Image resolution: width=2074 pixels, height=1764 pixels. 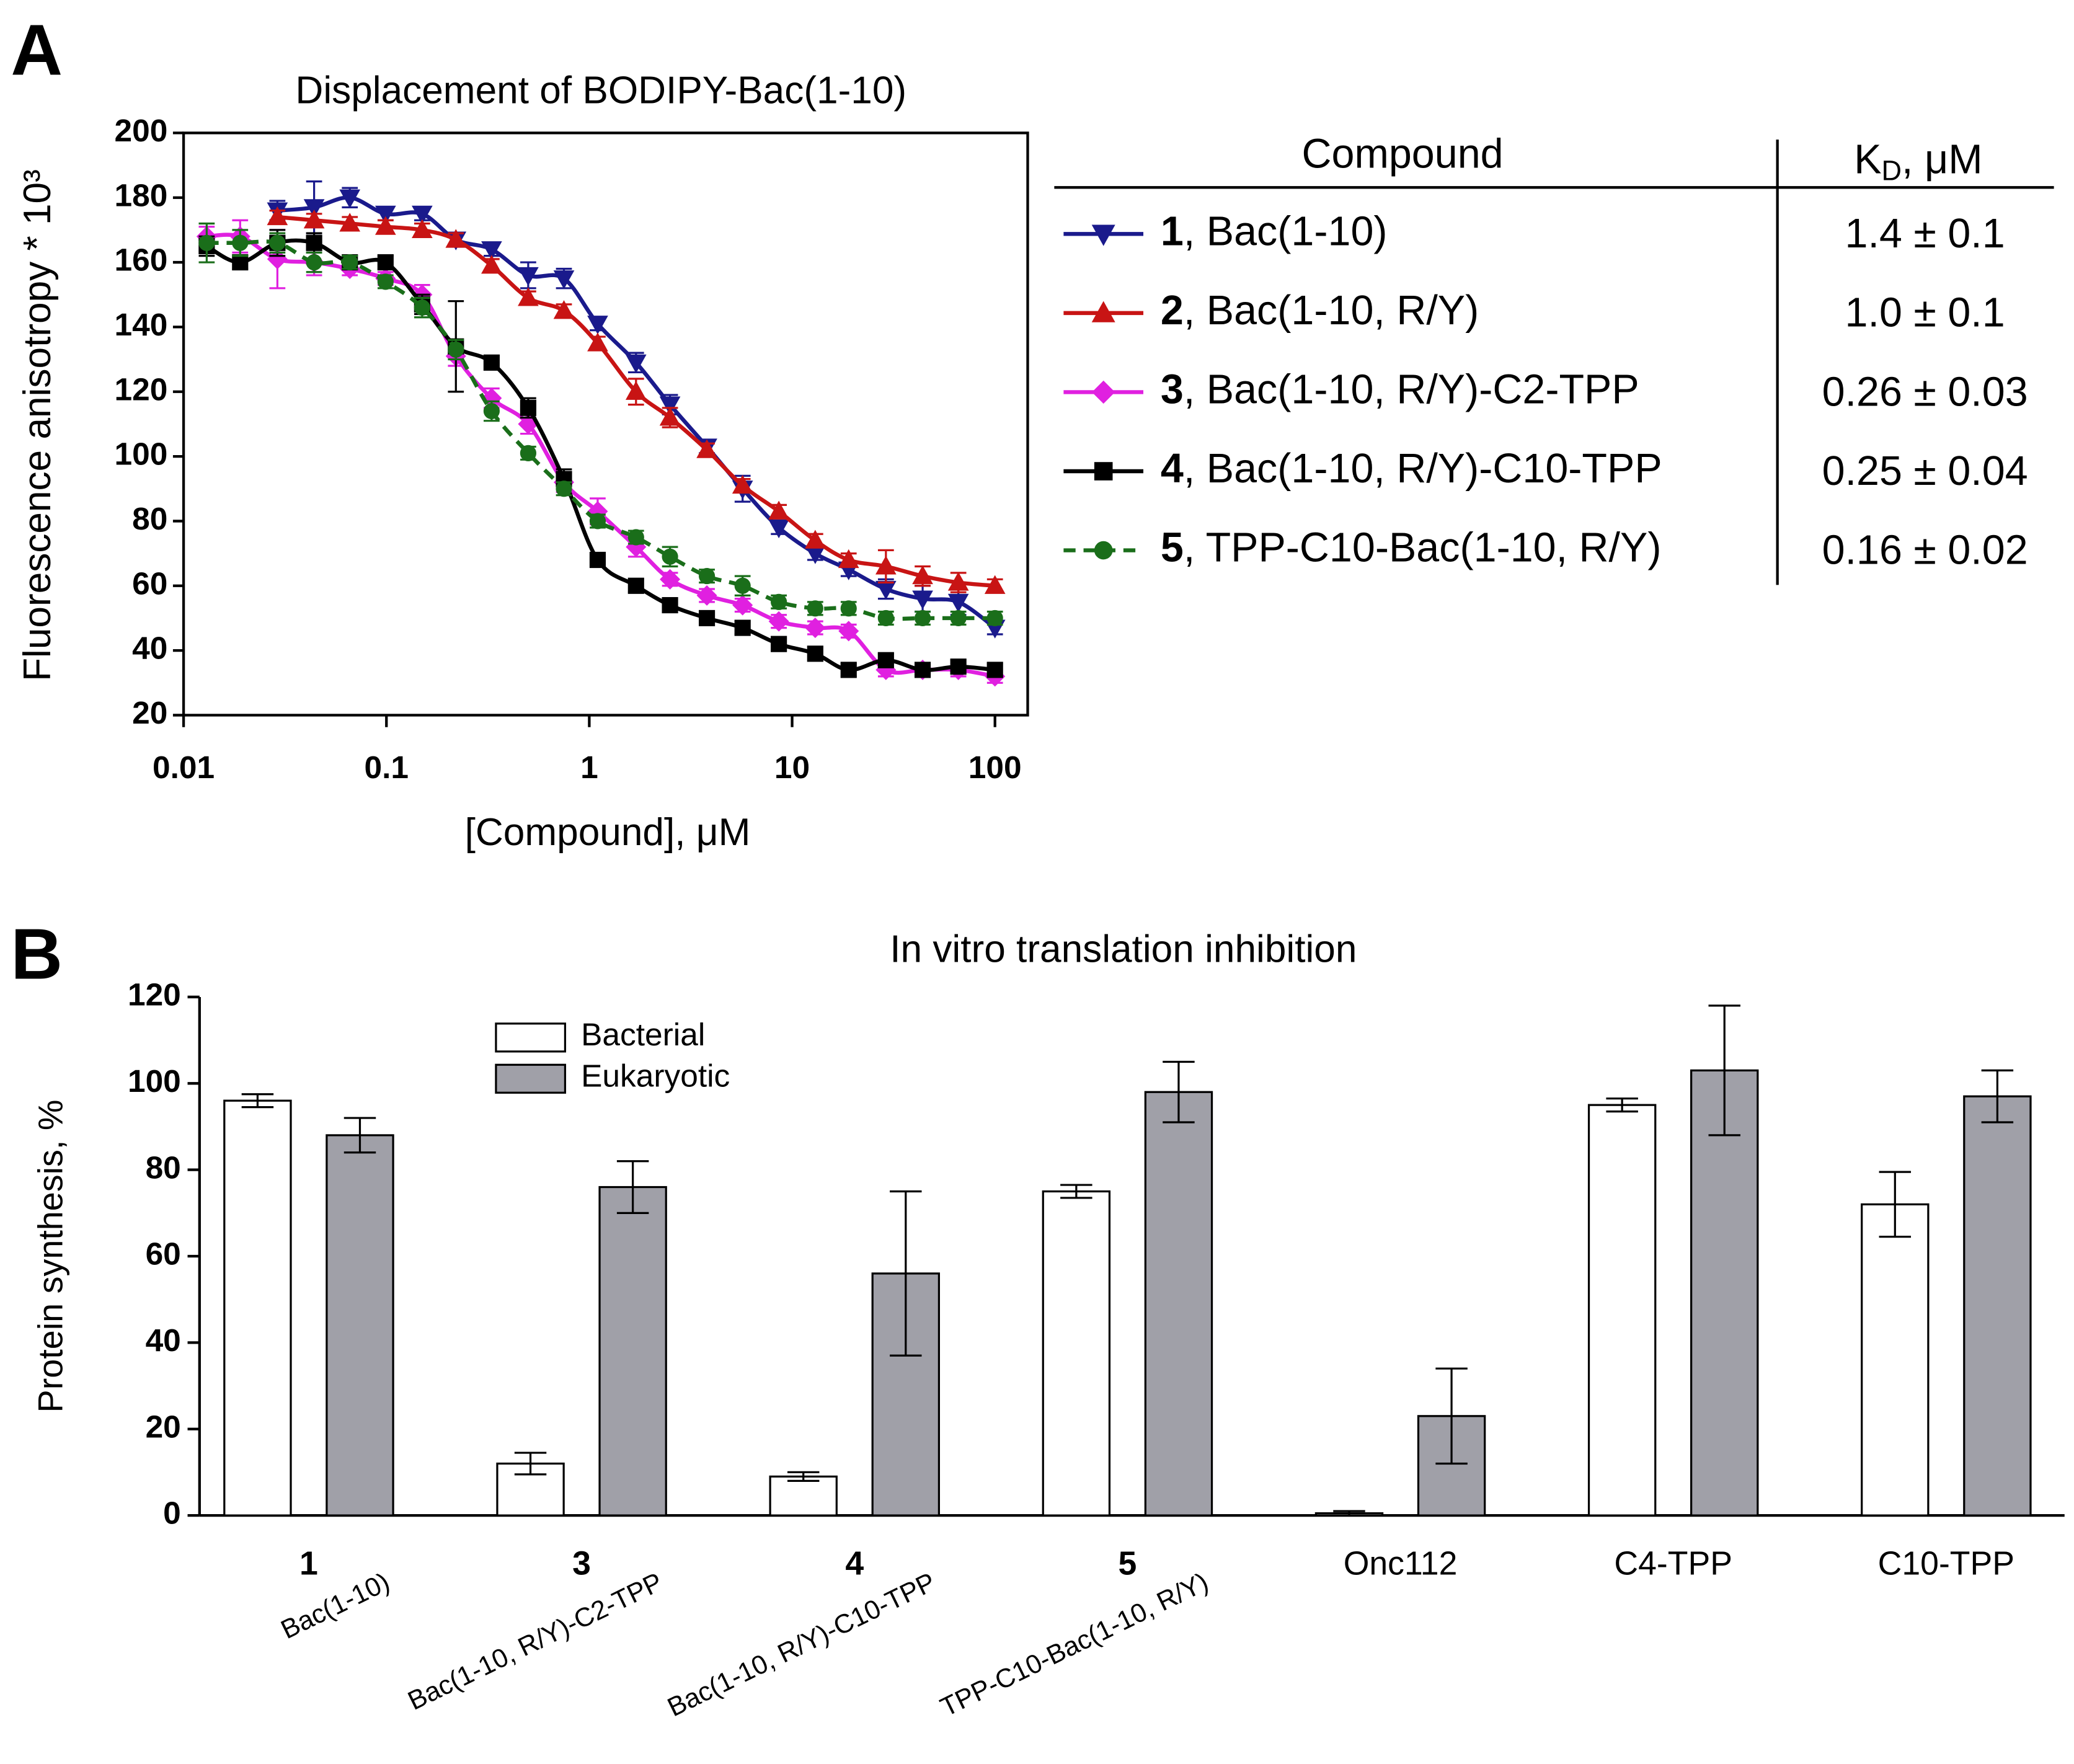 What do you see at coordinates (141, 195) in the screenshot?
I see `y-tick-label: 180` at bounding box center [141, 195].